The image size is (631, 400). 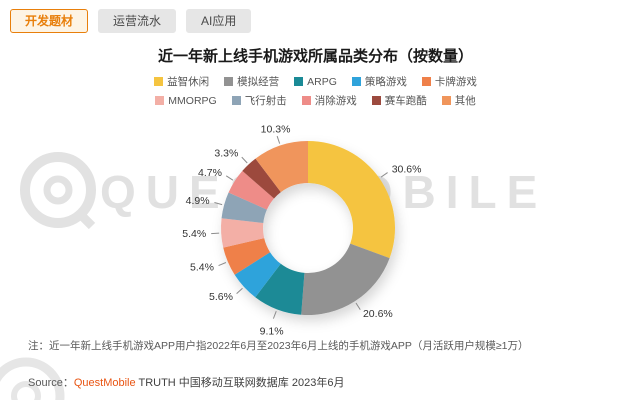 I want to click on legend-item: 消除游戏, so click(x=329, y=100).